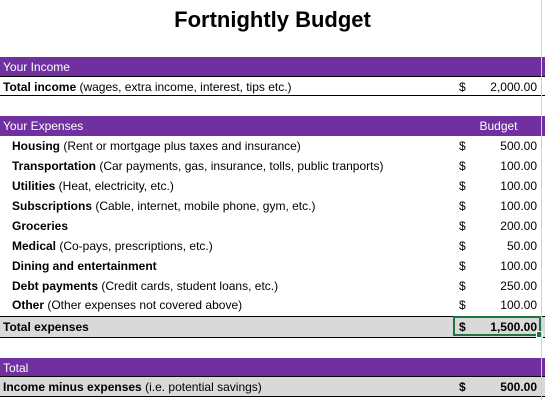  I want to click on expense-label: Other (Other expenses not covered above), so click(127, 305).